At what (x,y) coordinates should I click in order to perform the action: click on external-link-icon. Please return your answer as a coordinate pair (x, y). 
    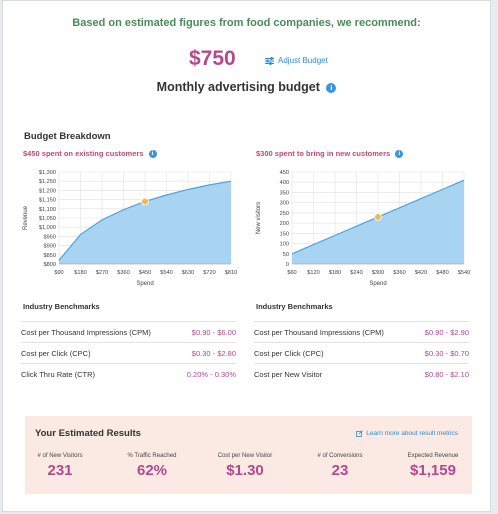
    Looking at the image, I should click on (360, 433).